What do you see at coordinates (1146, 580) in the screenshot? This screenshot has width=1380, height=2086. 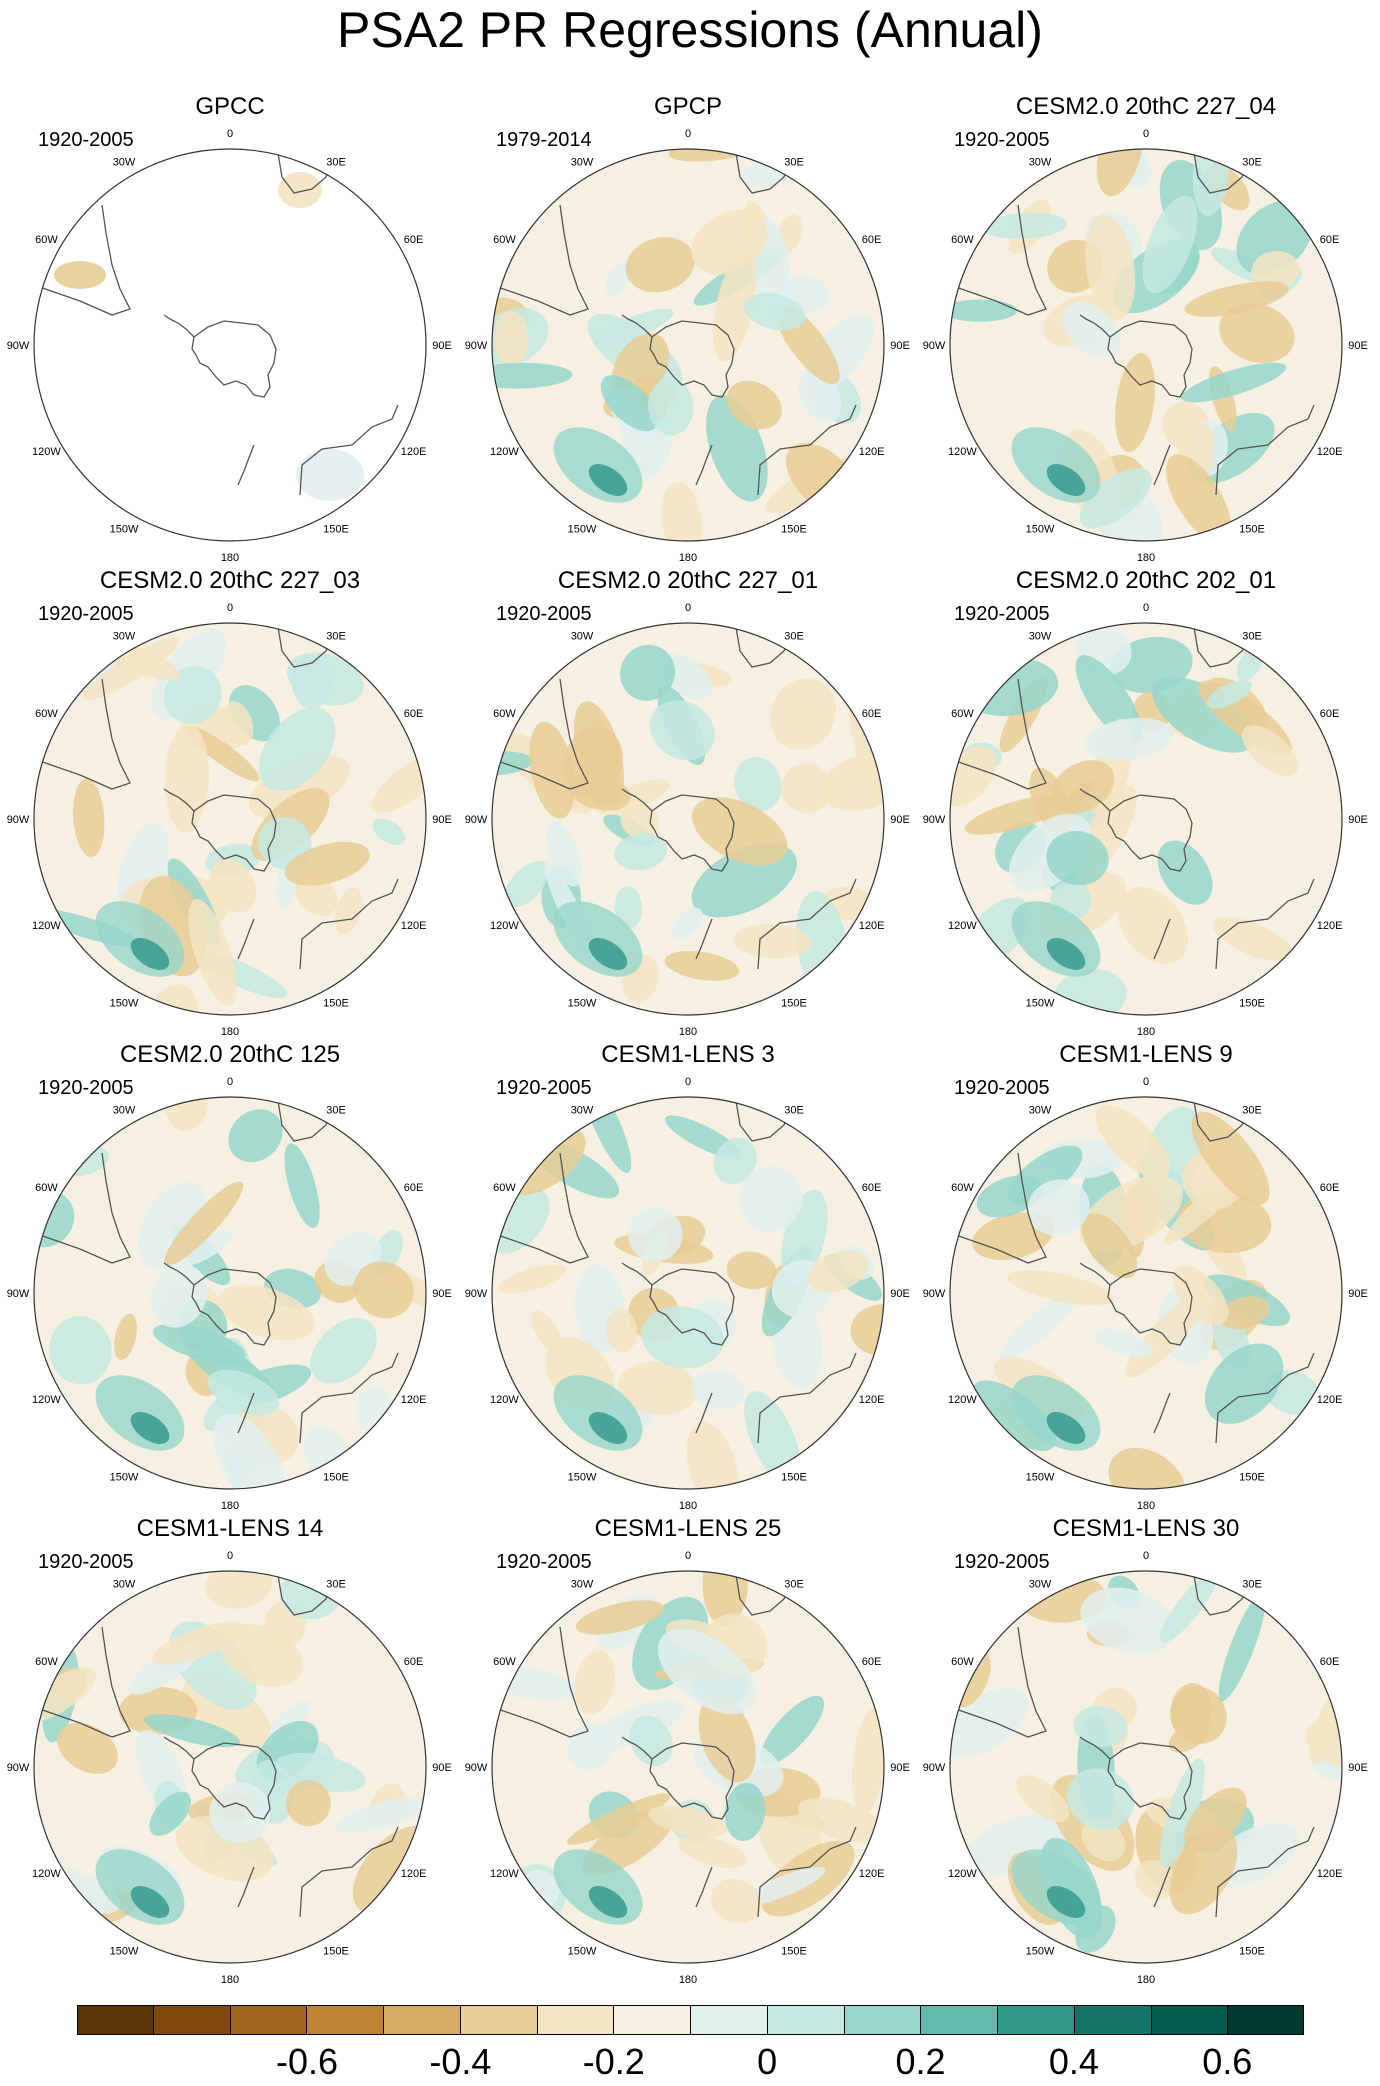 I see `panel-title: CESM2.0 20thC 202_01` at bounding box center [1146, 580].